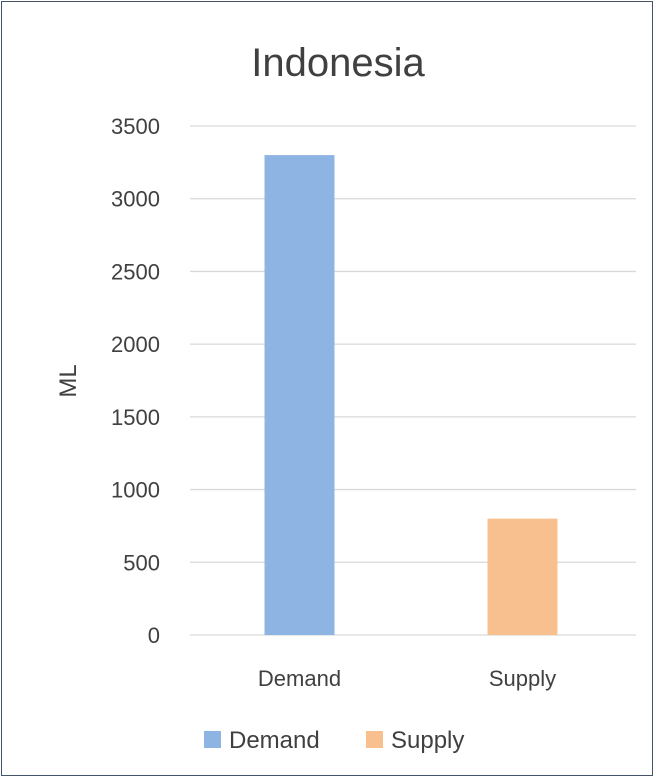 The height and width of the screenshot is (779, 656). Describe the element at coordinates (374, 739) in the screenshot. I see `legend-swatch-supply` at that location.